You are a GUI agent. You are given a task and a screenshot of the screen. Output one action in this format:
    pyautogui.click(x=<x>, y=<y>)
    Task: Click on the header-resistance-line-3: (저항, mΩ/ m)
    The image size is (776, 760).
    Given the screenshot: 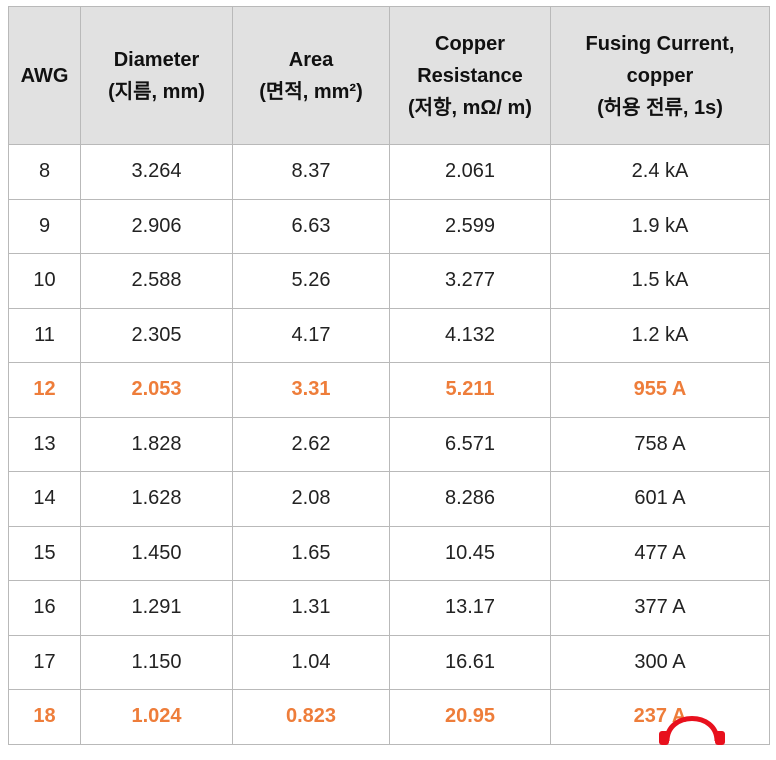 What is the action you would take?
    pyautogui.click(x=470, y=107)
    